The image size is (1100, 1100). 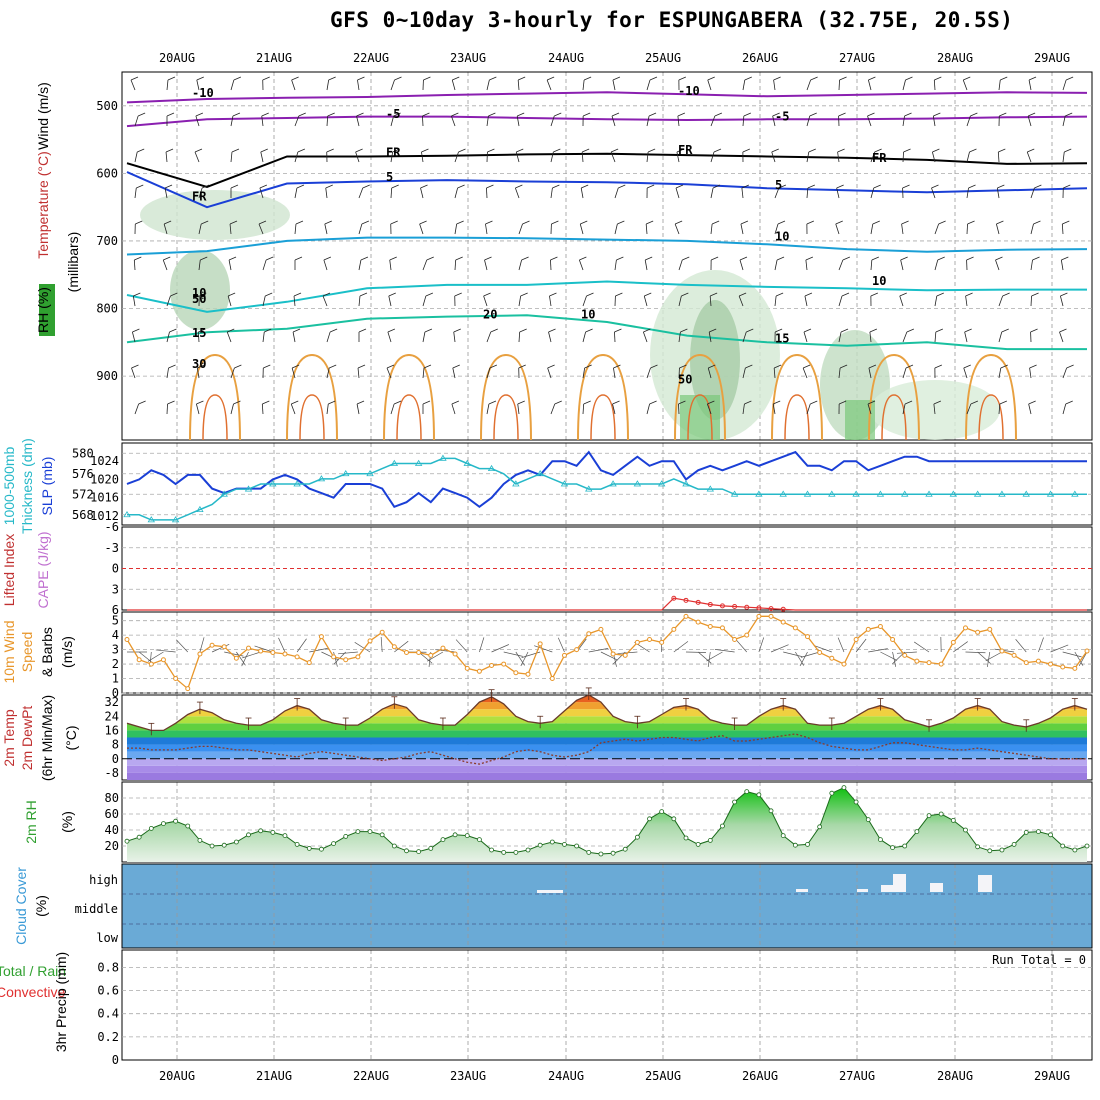 What do you see at coordinates (1052, 58) in the screenshot?
I see `date-label-top: 29AUG` at bounding box center [1052, 58].